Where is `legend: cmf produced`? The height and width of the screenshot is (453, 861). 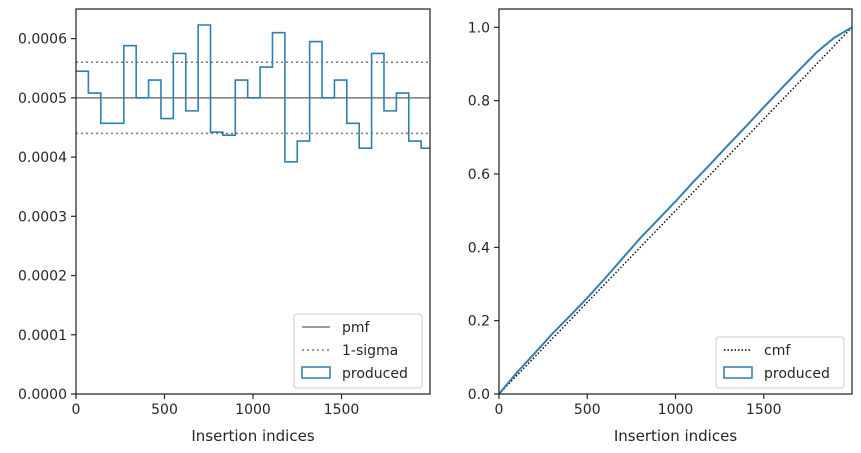
legend: cmf produced is located at coordinates (780, 362).